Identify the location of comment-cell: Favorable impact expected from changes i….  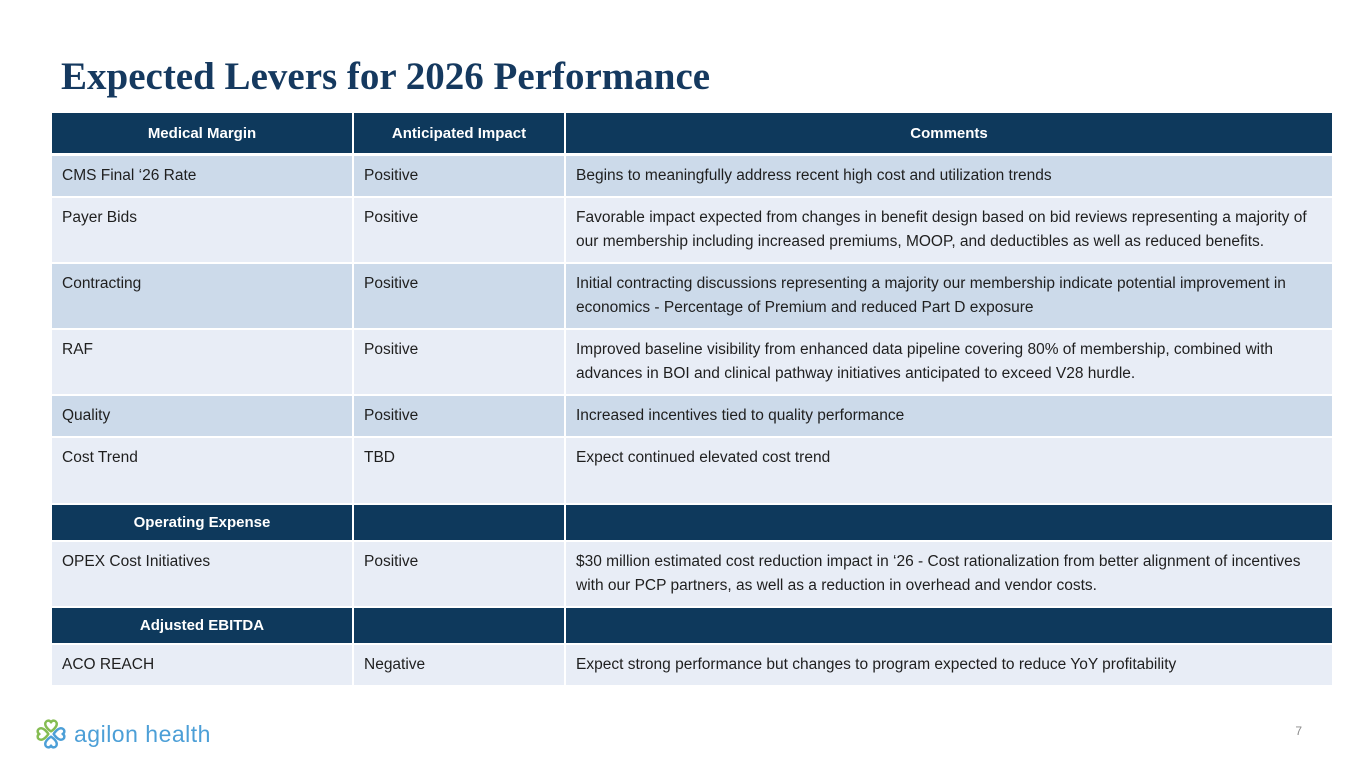
(949, 231).